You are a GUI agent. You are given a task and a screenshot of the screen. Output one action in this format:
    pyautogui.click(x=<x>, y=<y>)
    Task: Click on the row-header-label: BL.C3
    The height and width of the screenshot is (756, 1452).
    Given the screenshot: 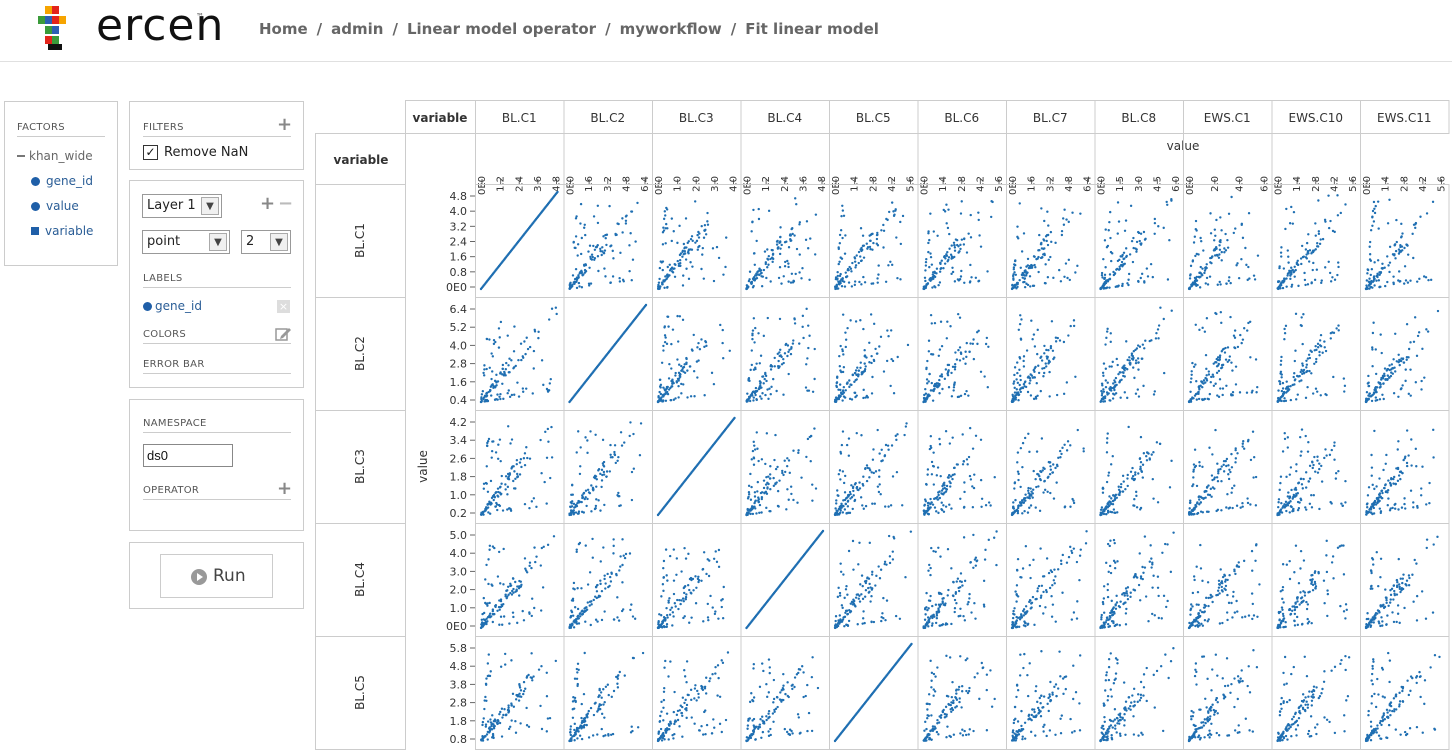 What is the action you would take?
    pyautogui.click(x=360, y=466)
    